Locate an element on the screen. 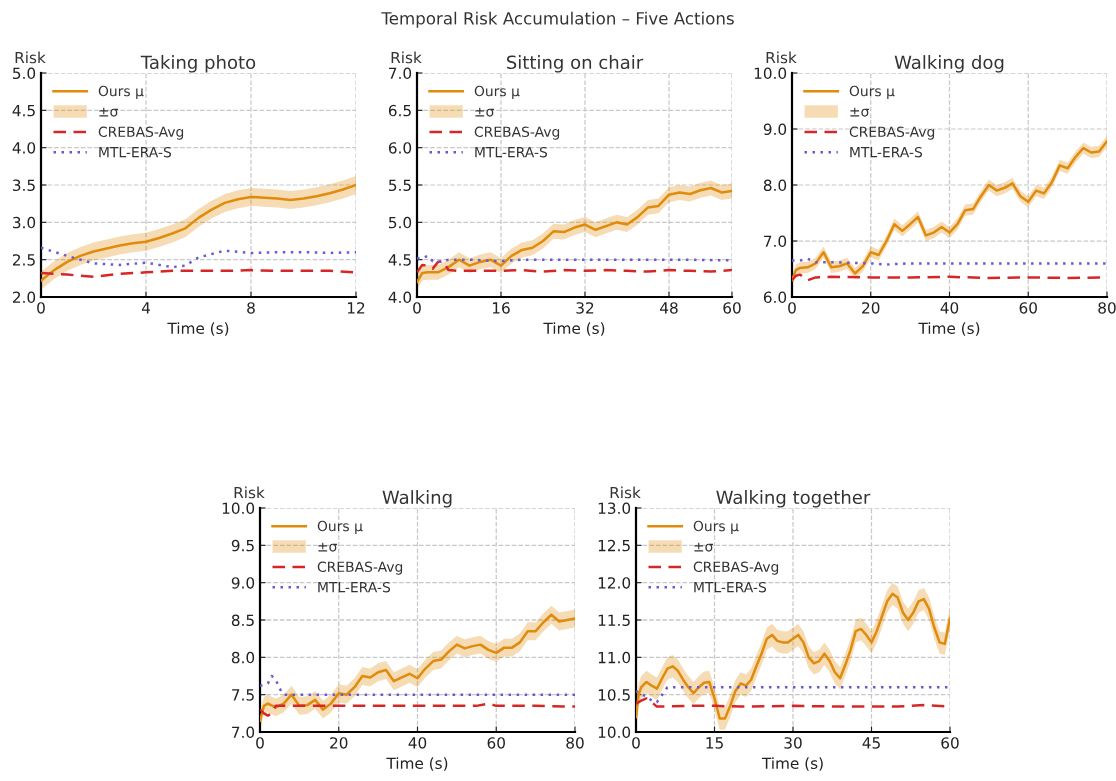  chart-title: Walking together is located at coordinates (793, 499).